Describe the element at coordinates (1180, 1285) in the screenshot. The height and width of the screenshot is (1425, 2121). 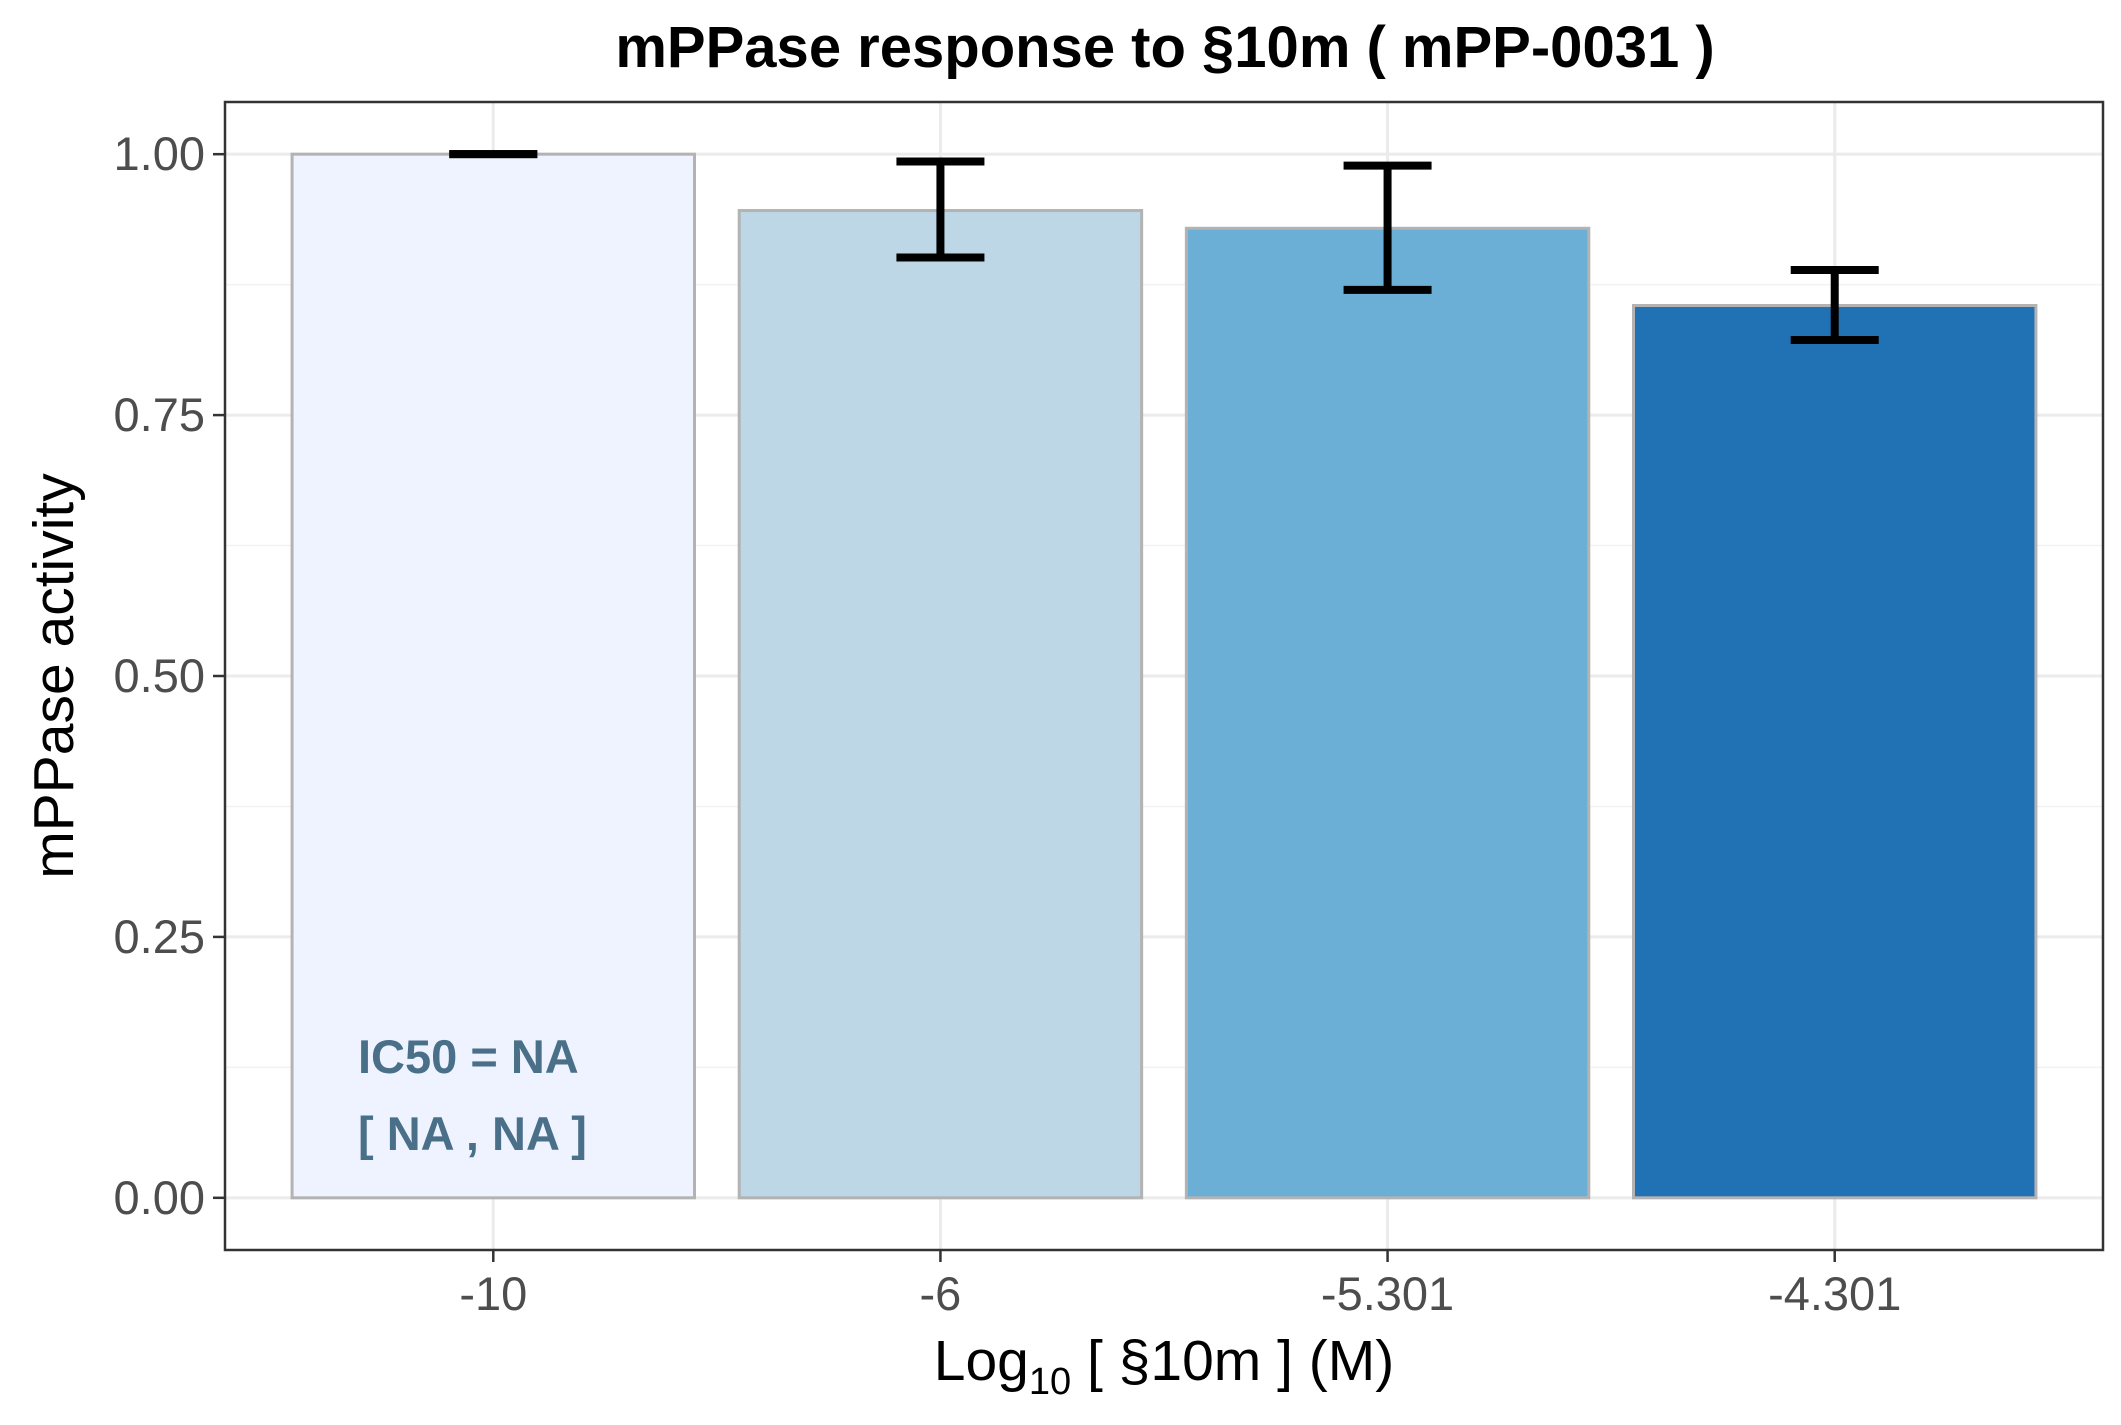
I see `x-axis: -10 -6 -5.301 -4.301` at that location.